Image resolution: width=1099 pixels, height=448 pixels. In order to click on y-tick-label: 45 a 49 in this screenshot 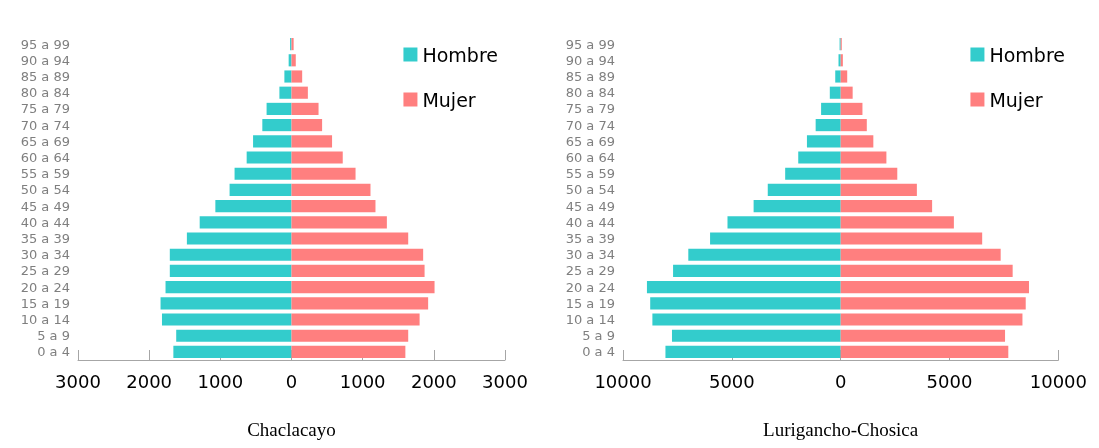, I will do `click(590, 206)`.